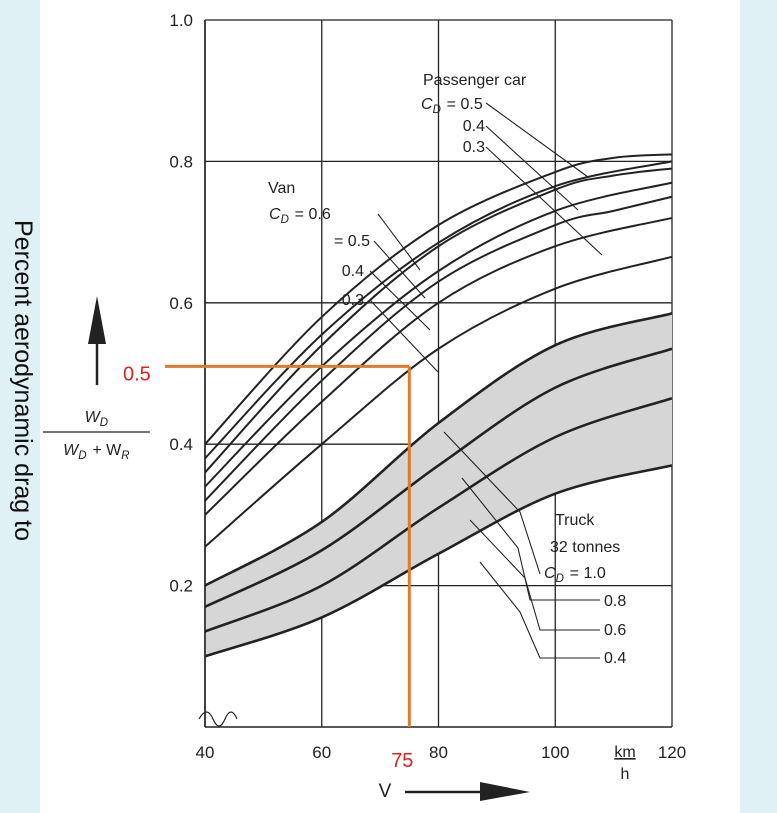 The height and width of the screenshot is (813, 777). What do you see at coordinates (438, 561) in the screenshot?
I see `truck-line-cd-0.4` at bounding box center [438, 561].